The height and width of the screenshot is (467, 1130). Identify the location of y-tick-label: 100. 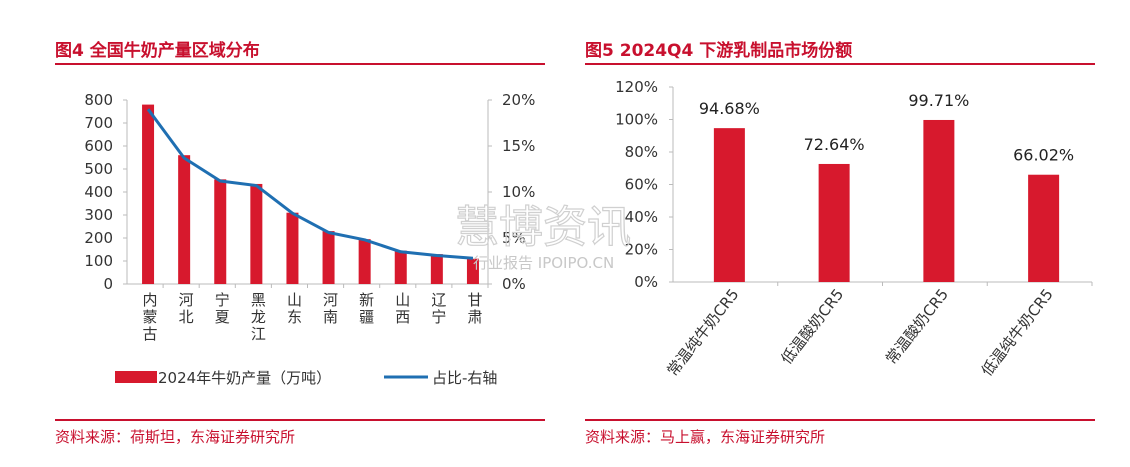
(98, 261).